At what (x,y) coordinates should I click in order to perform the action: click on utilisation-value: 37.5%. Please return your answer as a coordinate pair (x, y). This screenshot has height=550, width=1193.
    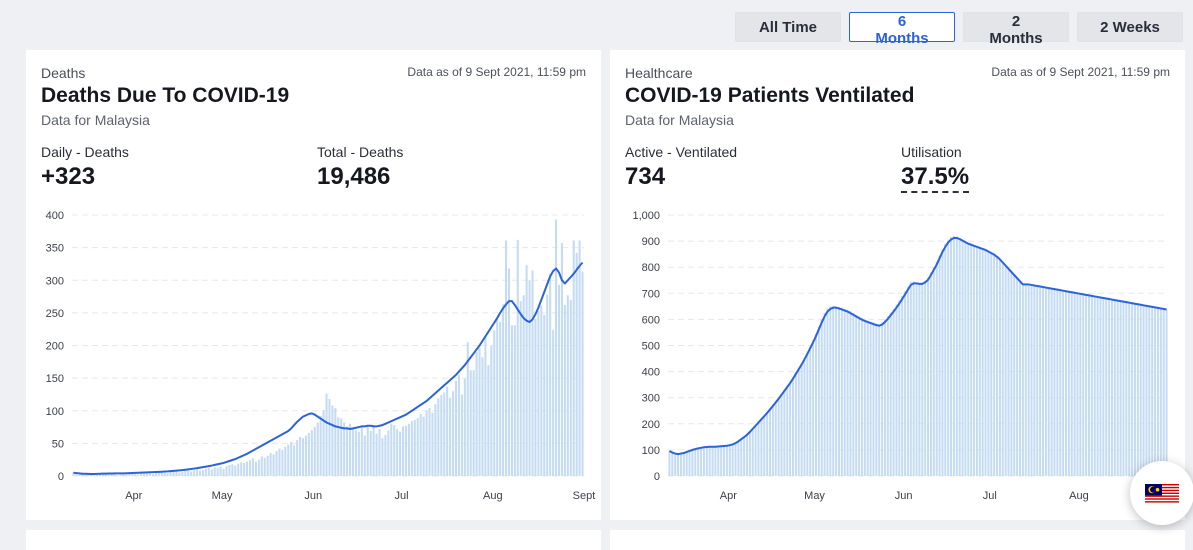
    Looking at the image, I should click on (935, 178).